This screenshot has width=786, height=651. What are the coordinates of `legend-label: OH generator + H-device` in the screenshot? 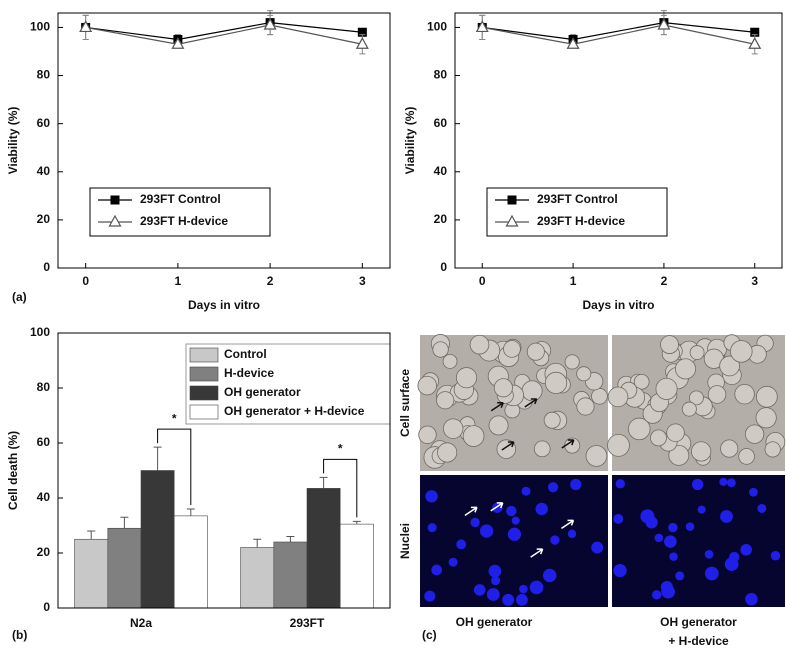 It's located at (294, 411).